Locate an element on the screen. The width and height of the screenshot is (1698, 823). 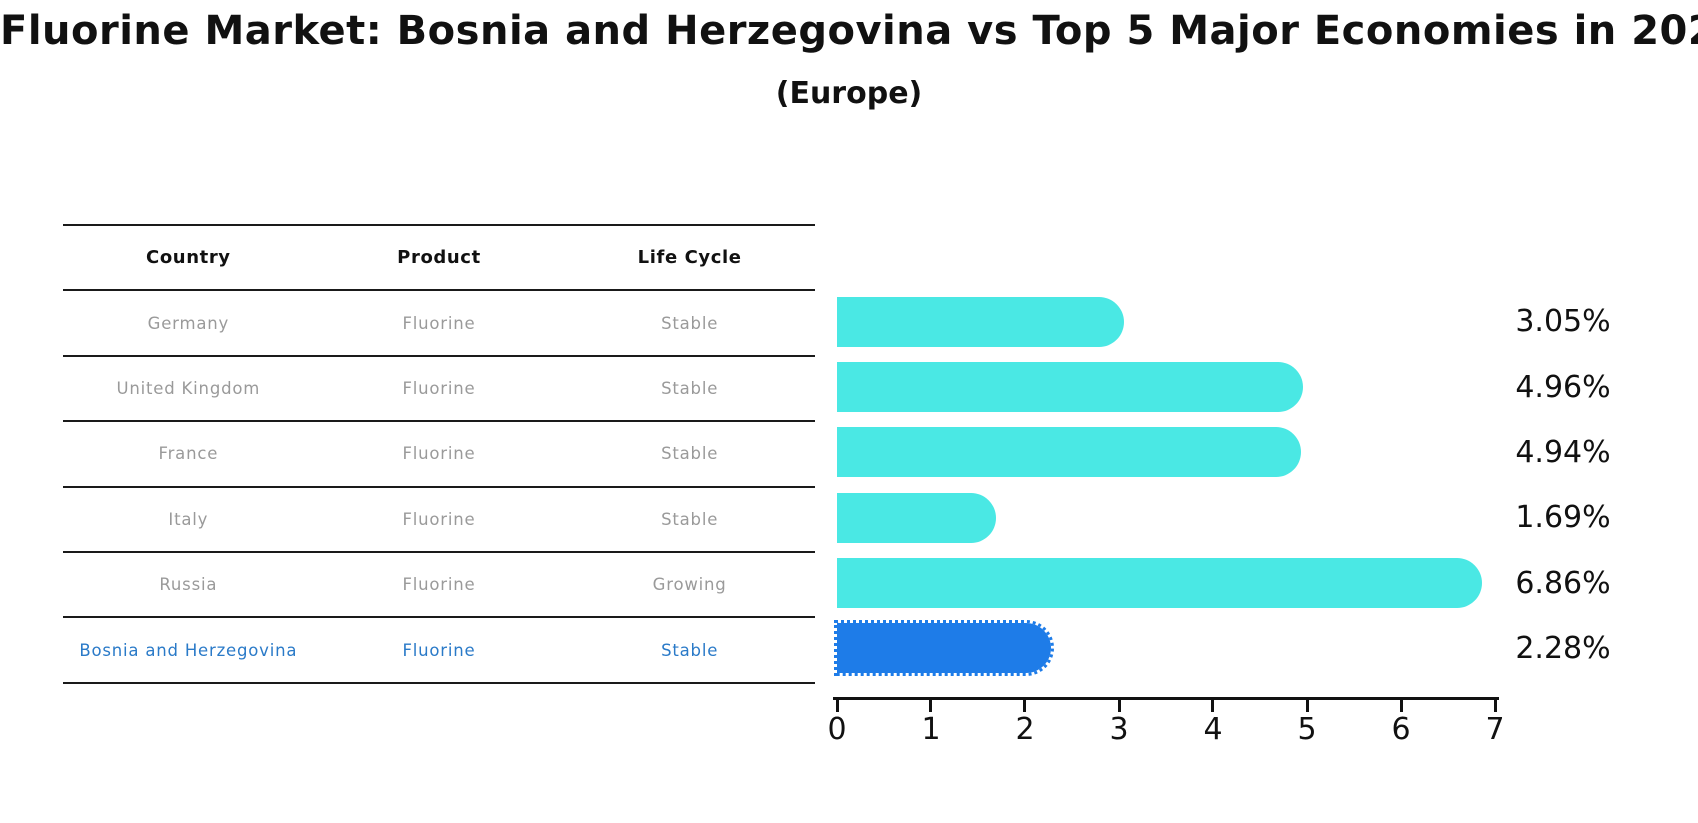
cell-country: Russia is located at coordinates (188, 585).